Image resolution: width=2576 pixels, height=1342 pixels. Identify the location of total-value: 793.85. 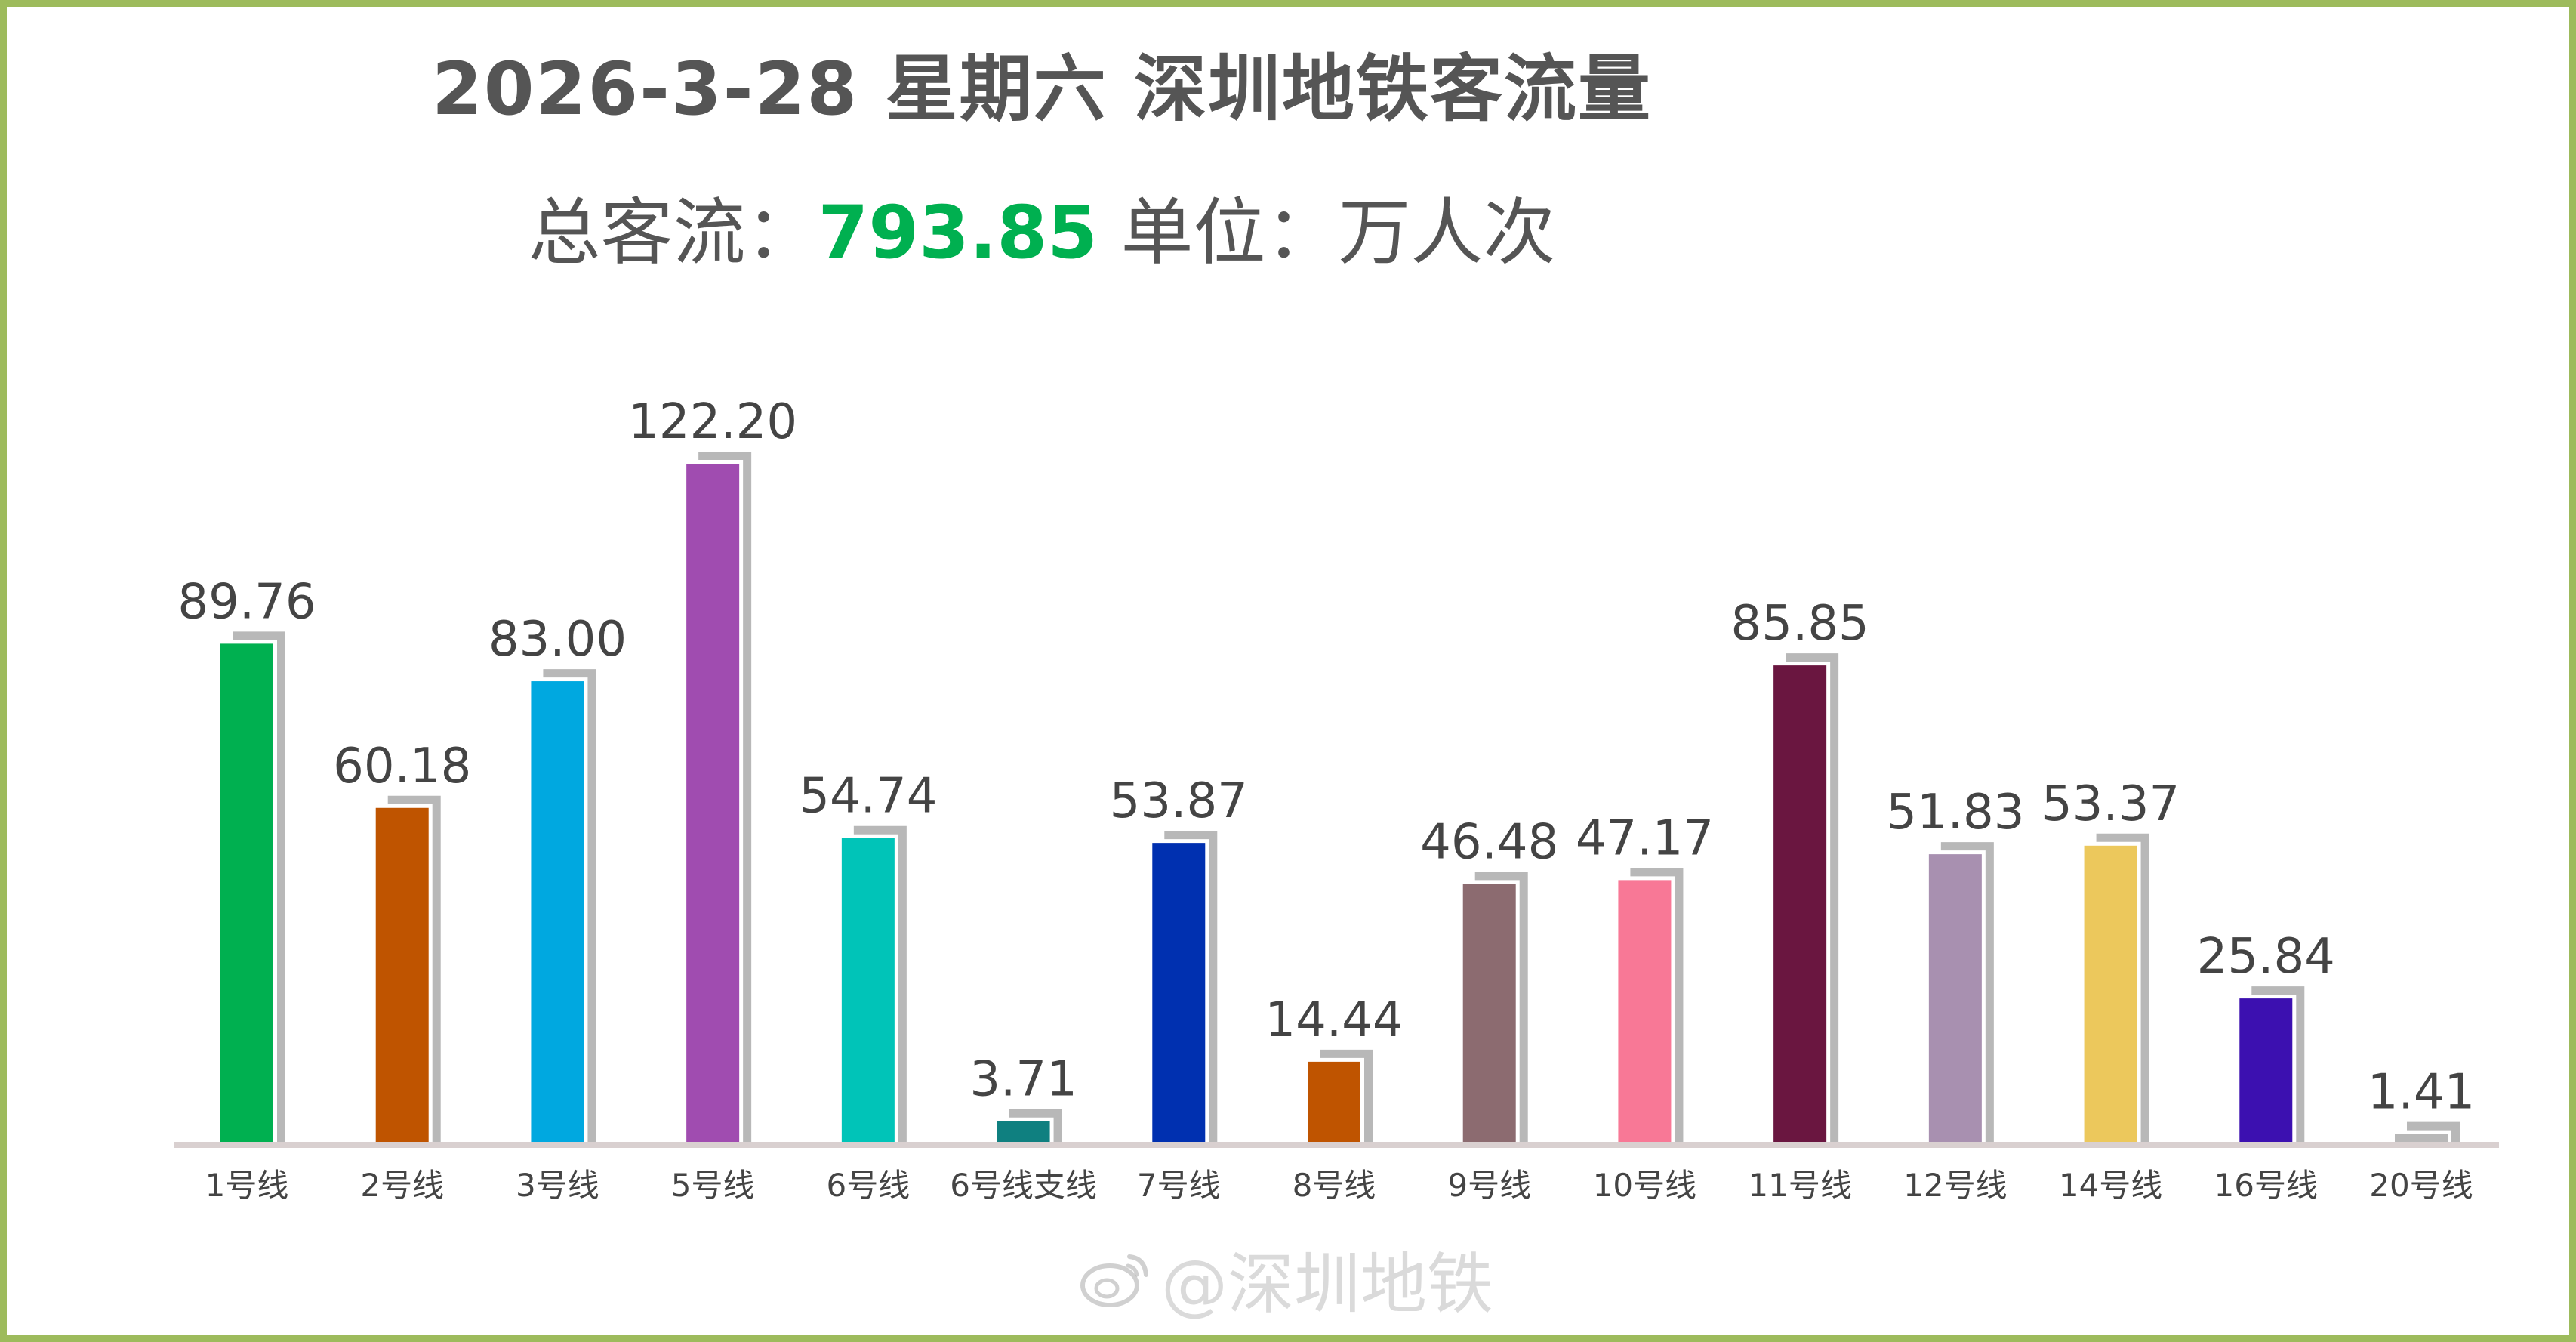
(958, 233).